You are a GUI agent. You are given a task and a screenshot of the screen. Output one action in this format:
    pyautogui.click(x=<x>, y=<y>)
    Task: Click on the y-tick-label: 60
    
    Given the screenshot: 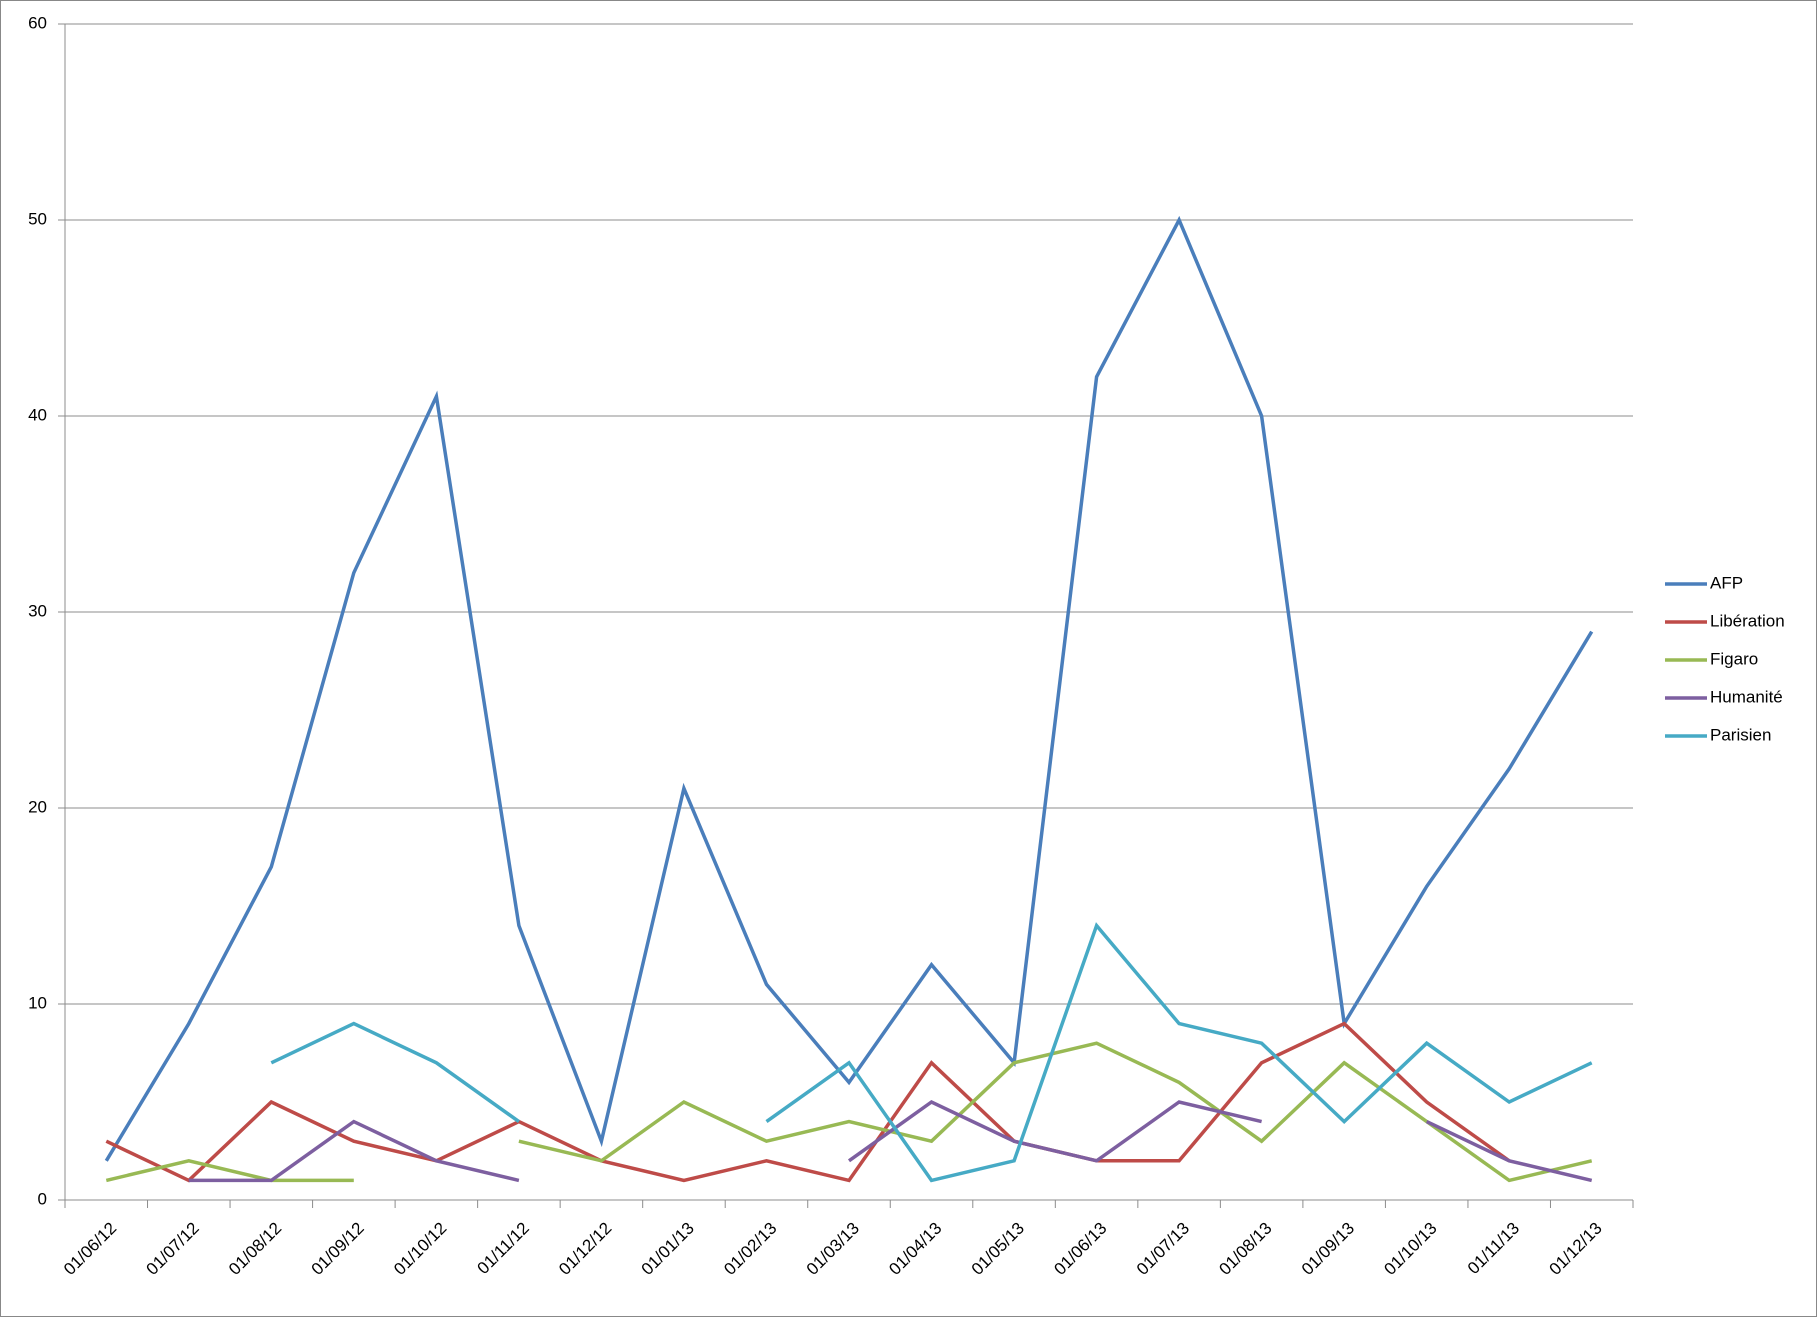 What is the action you would take?
    pyautogui.click(x=37, y=22)
    